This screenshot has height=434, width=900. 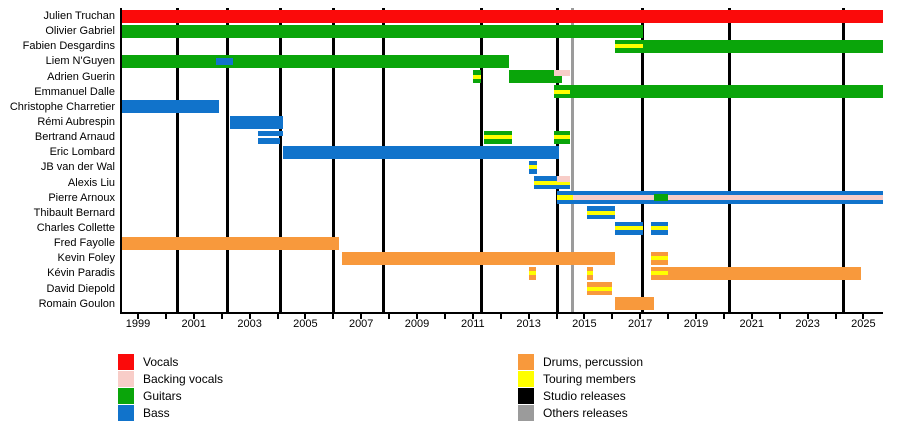 I want to click on member-label: Rémi Aubrespin, so click(x=76, y=122).